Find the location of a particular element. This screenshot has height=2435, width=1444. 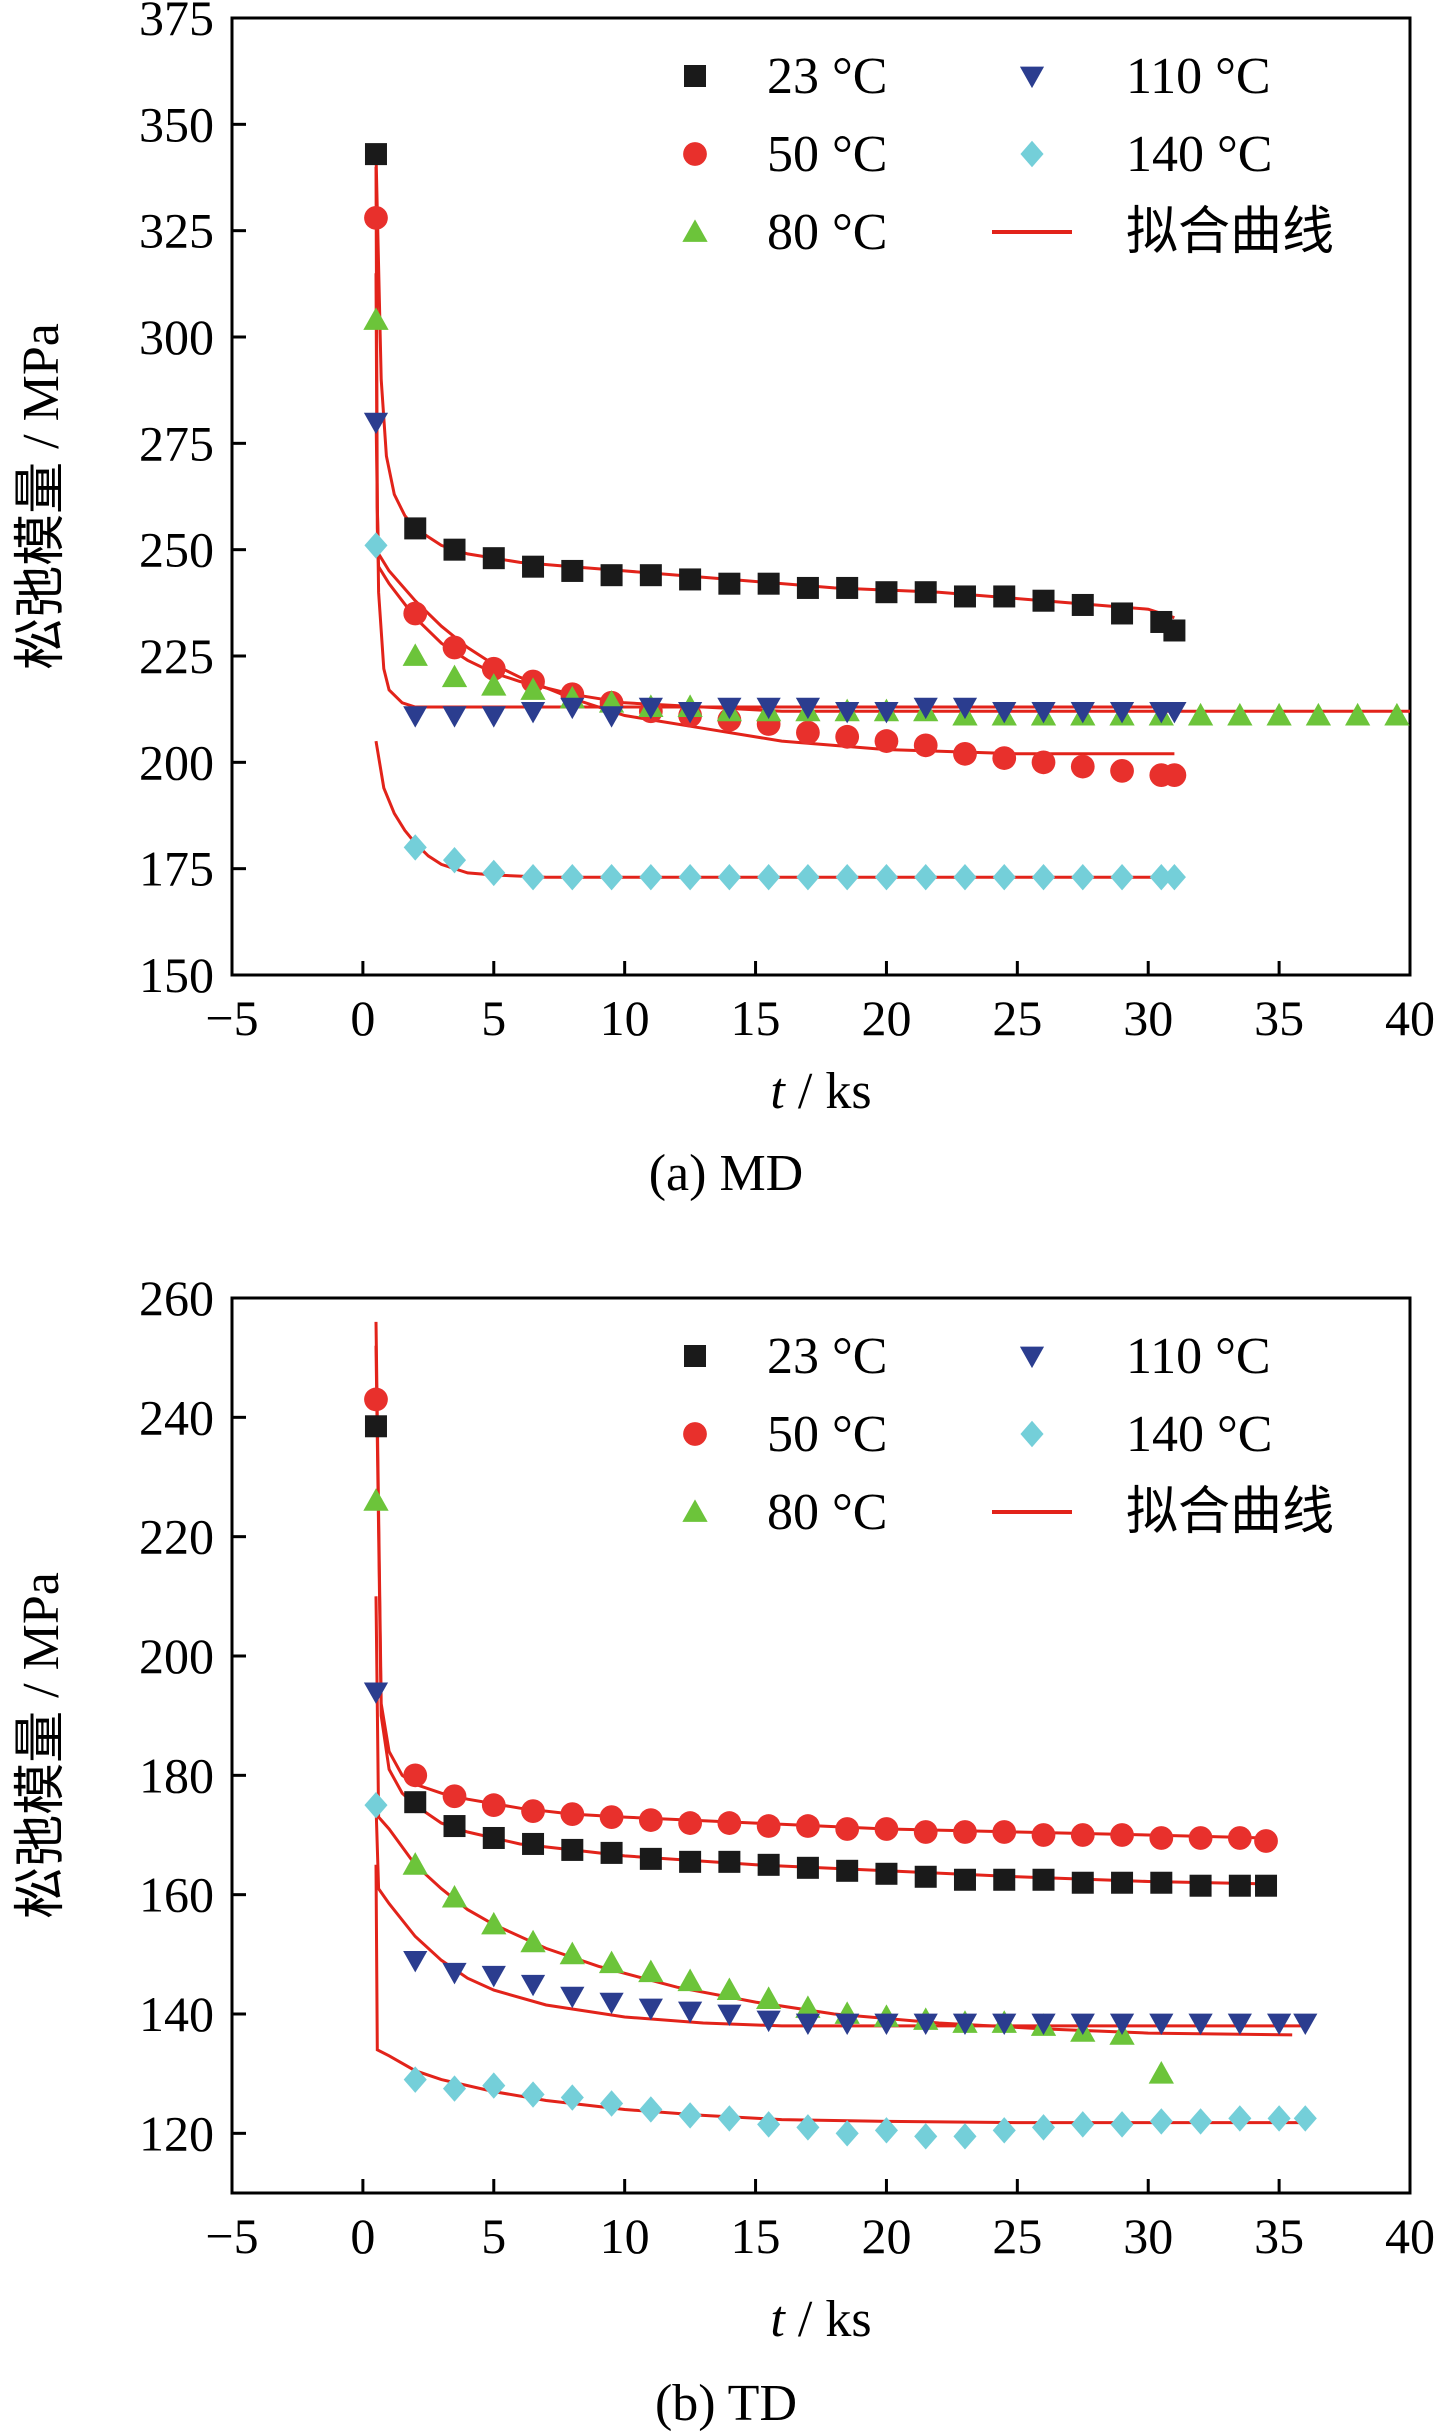

y-tick-label: 225 is located at coordinates (176, 656).